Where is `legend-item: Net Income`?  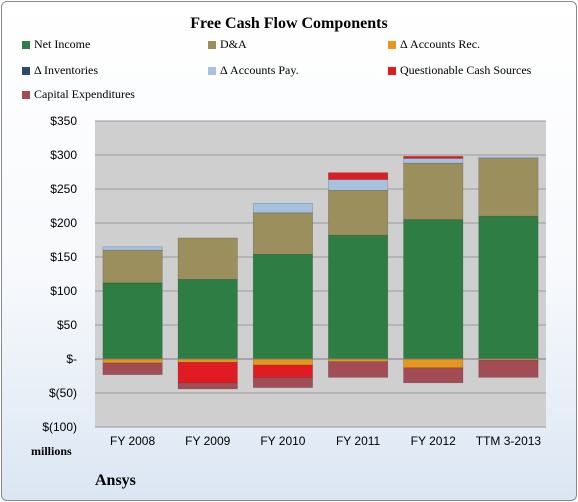 legend-item: Net Income is located at coordinates (56, 44).